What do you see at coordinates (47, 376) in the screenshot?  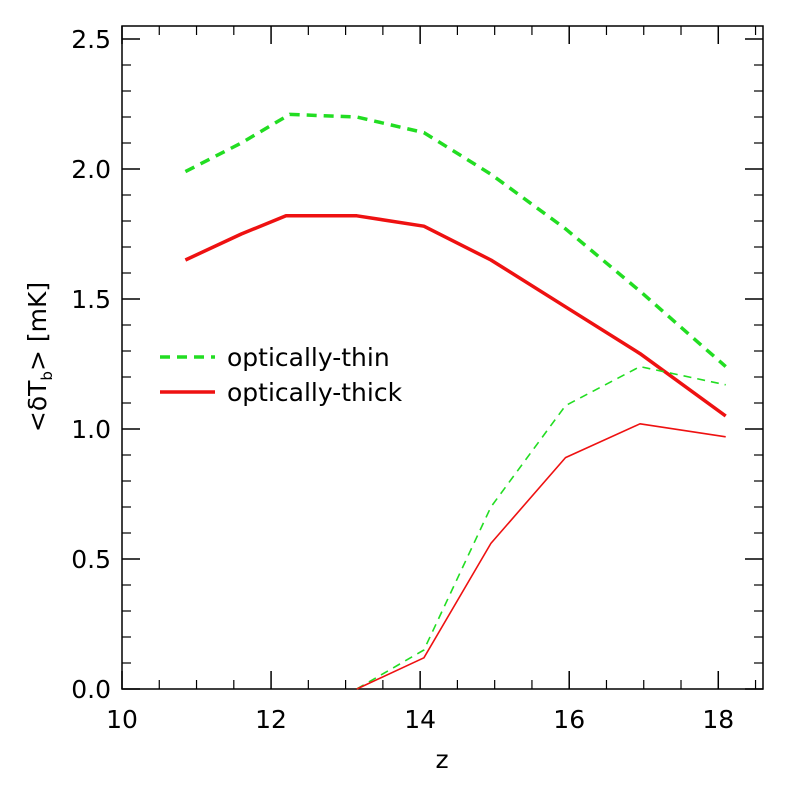 I see `y-axis-label-sub: b` at bounding box center [47, 376].